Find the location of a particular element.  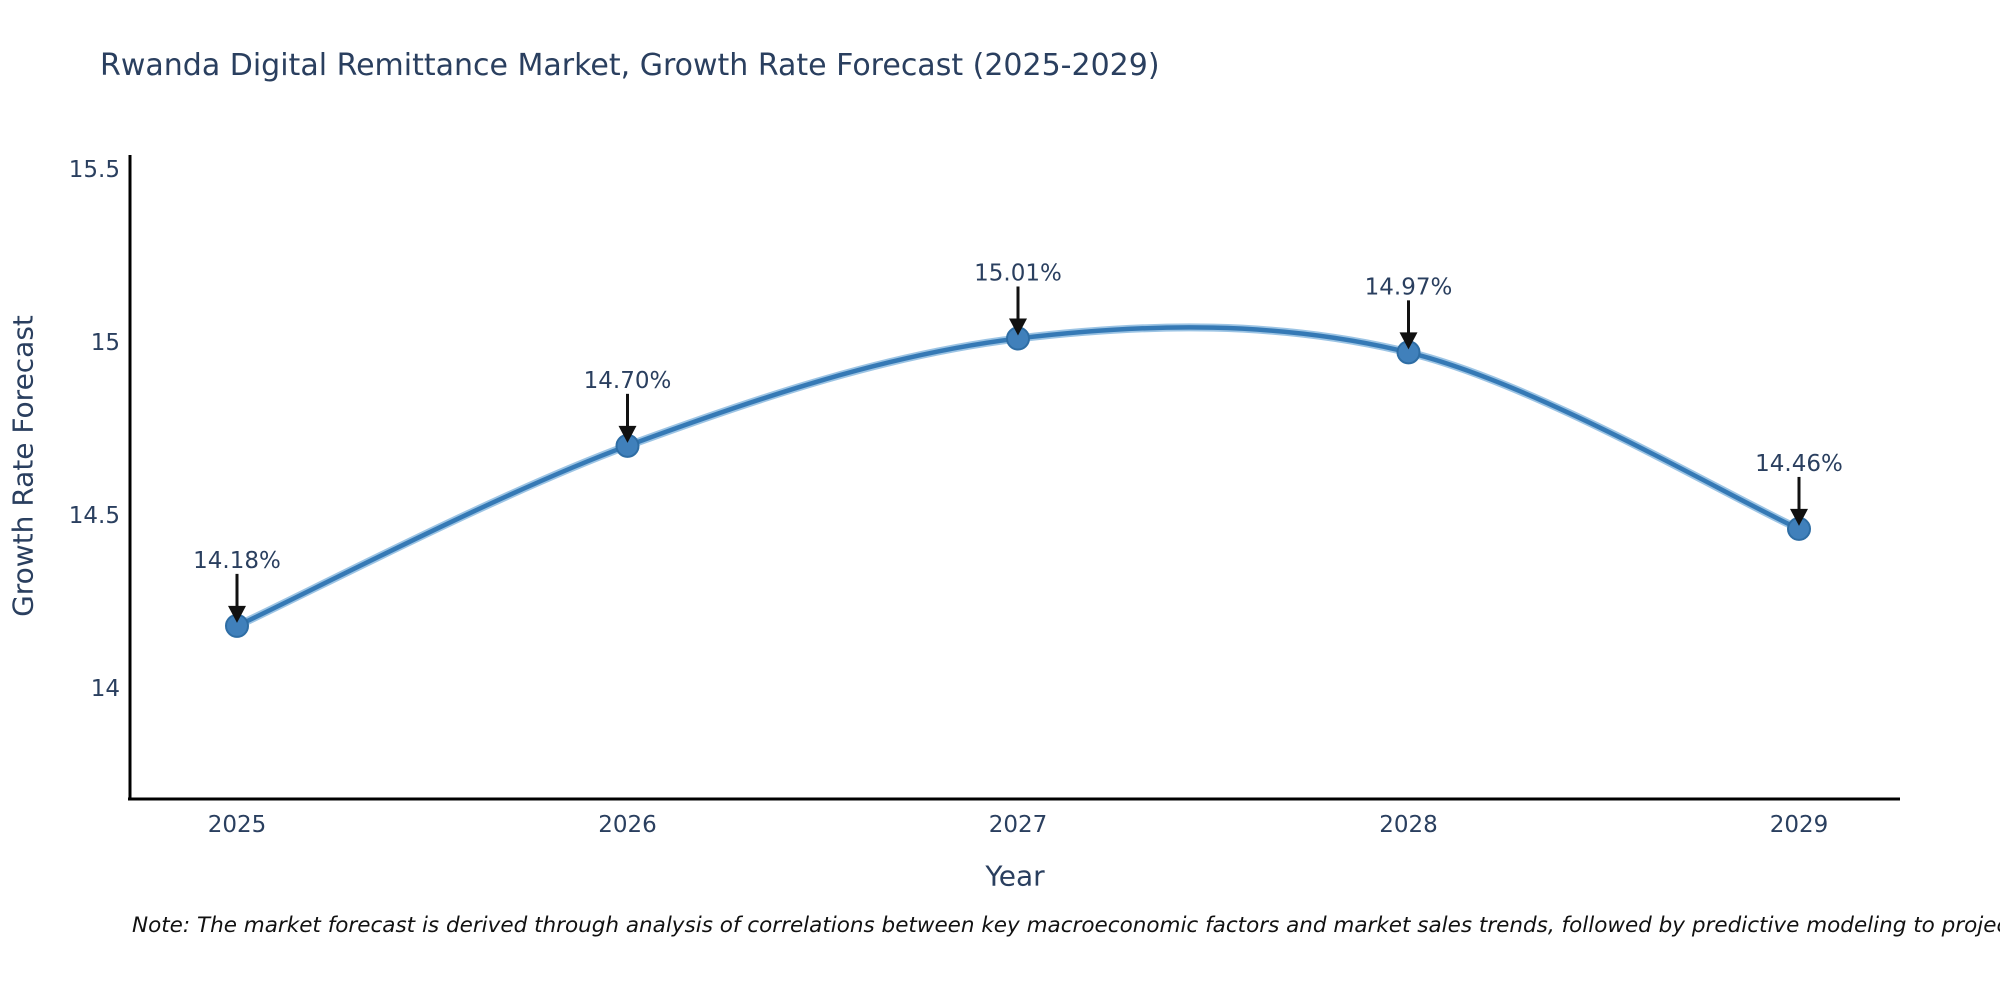

y-tick-label: 15.5 is located at coordinates (94, 170).